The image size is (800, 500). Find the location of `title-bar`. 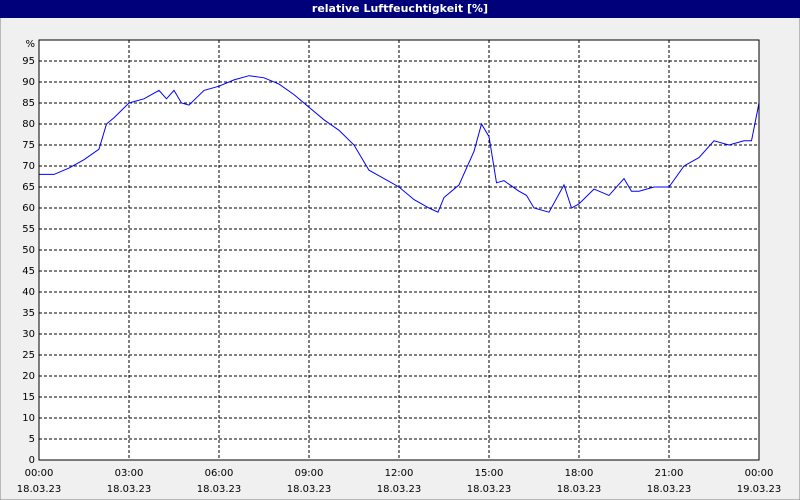

title-bar is located at coordinates (400, 9).